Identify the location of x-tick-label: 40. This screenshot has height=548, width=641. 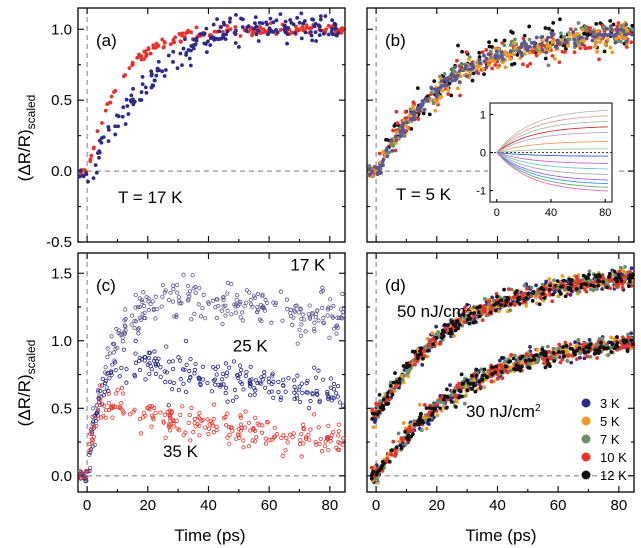
(497, 505).